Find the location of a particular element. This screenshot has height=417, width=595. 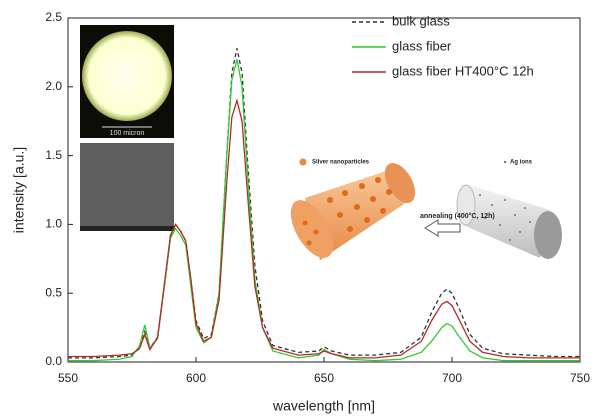

optical-inset: 100 micron is located at coordinates (127, 81).